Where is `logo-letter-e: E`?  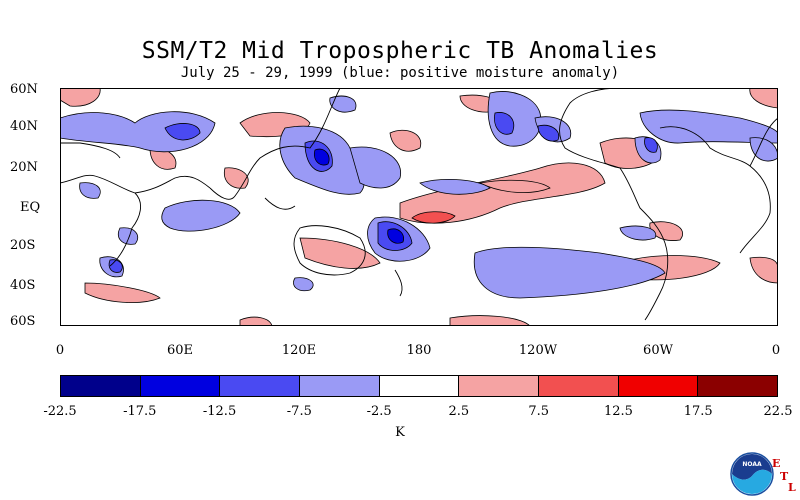 logo-letter-e: E is located at coordinates (776, 463).